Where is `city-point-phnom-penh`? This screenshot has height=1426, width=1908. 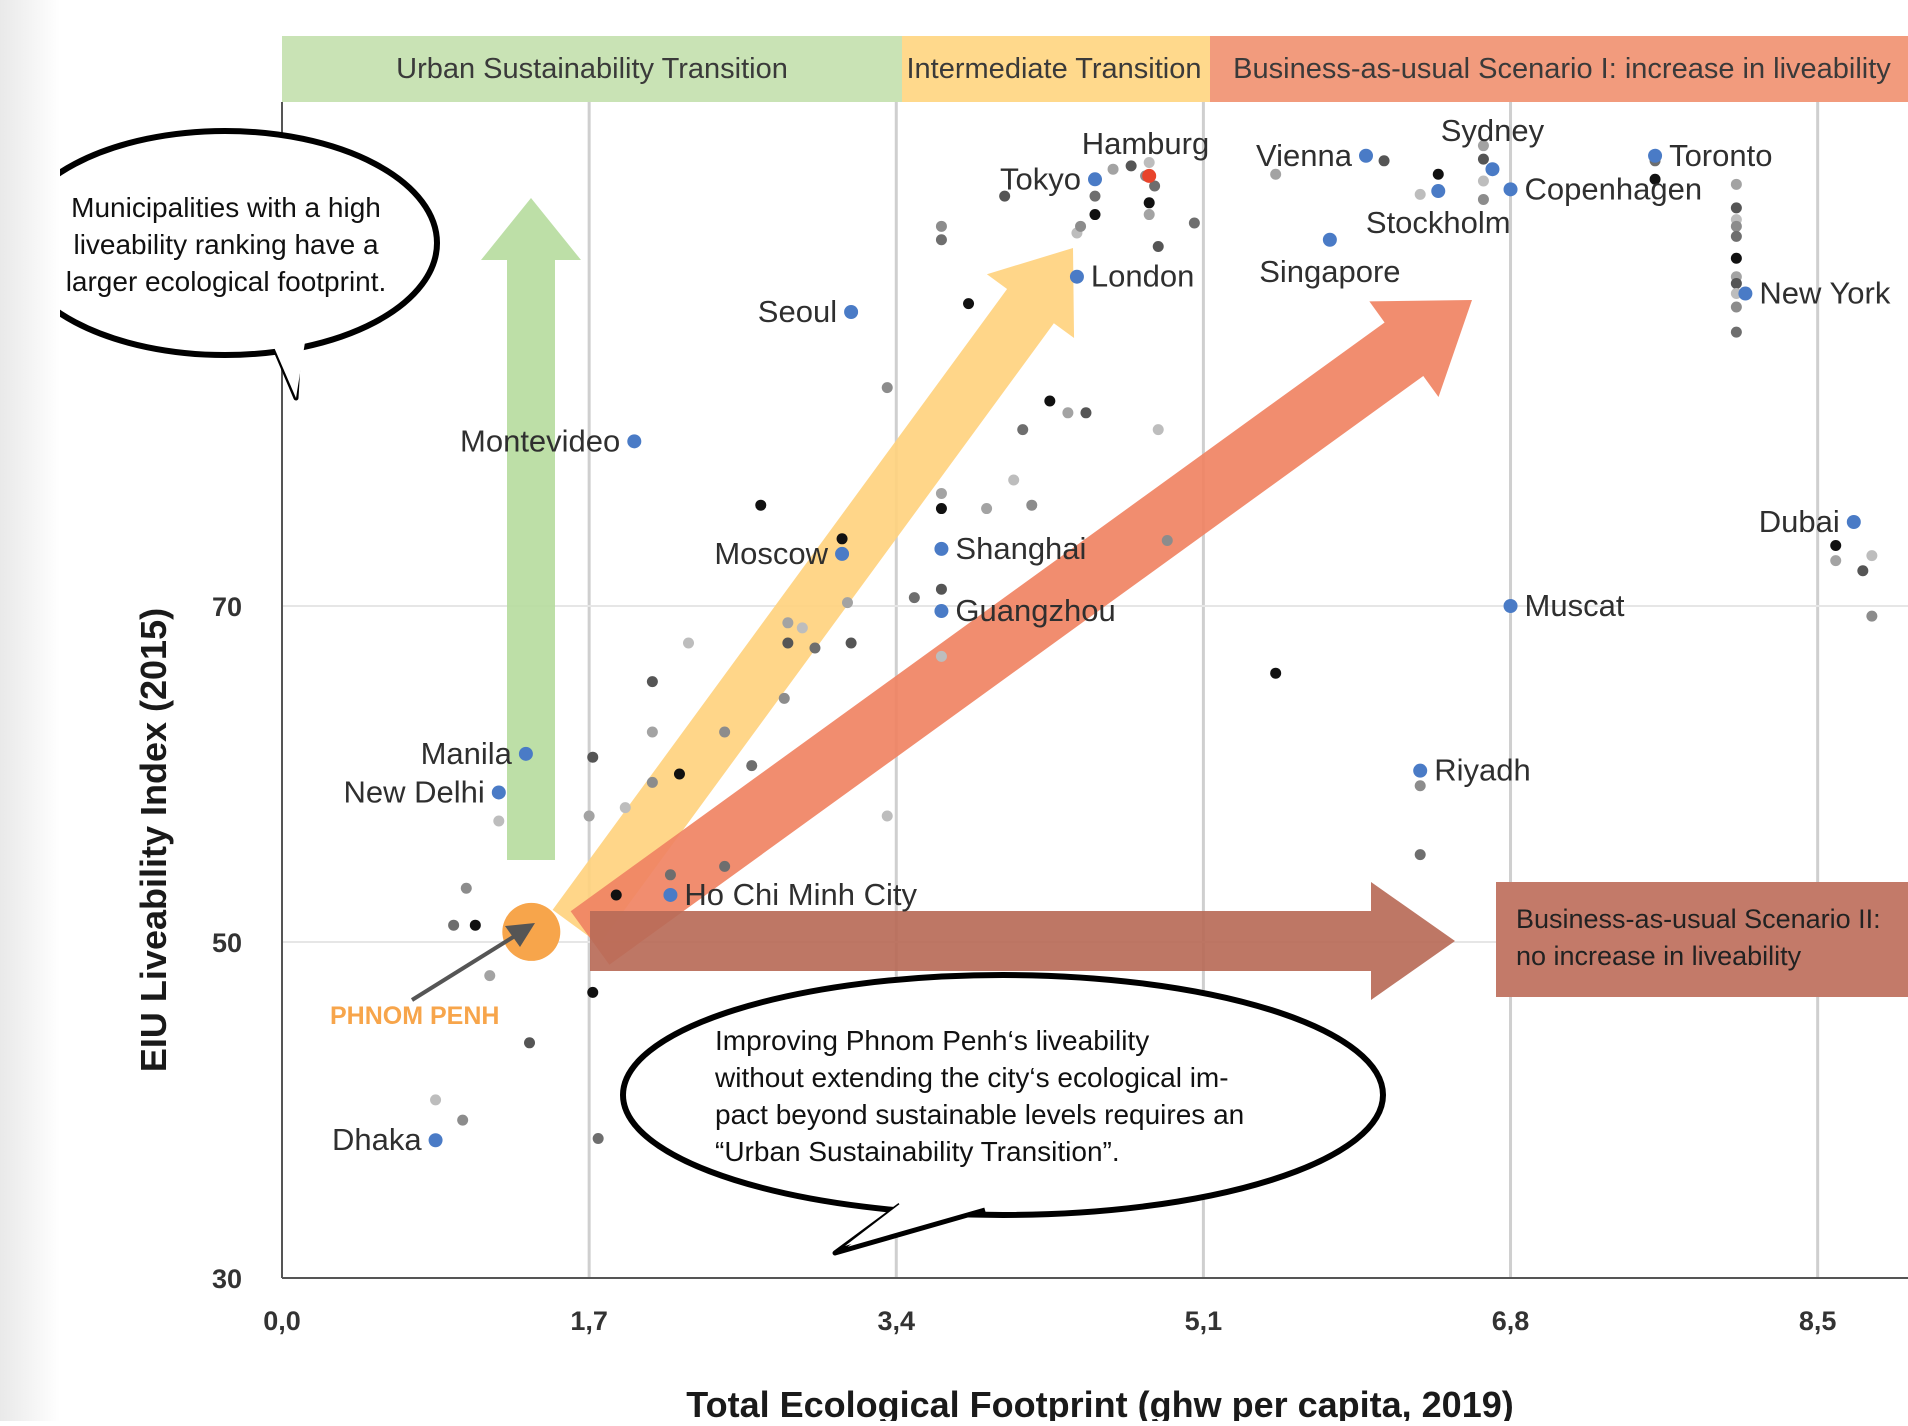
city-point-phnom-penh is located at coordinates (531, 931).